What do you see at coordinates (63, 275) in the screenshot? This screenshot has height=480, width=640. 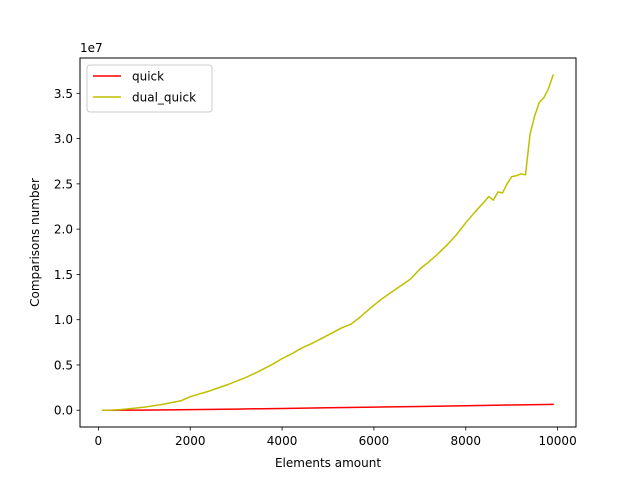 I see `y-tick-label: 1.5` at bounding box center [63, 275].